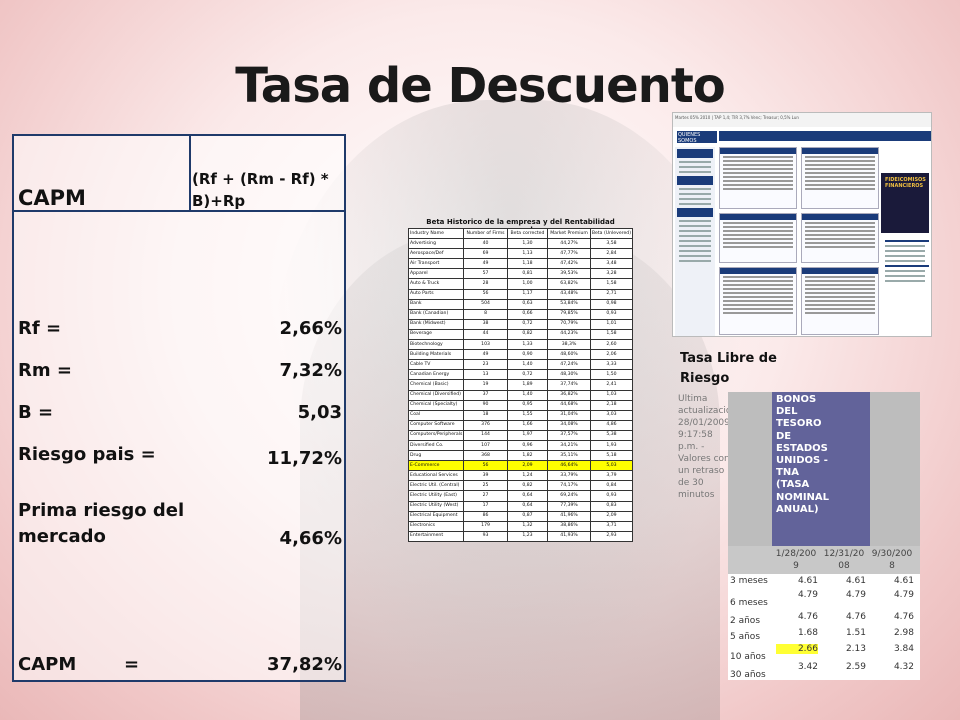 Image resolution: width=960 pixels, height=720 pixels. I want to click on capm-row-value: 2,66%, so click(310, 328).